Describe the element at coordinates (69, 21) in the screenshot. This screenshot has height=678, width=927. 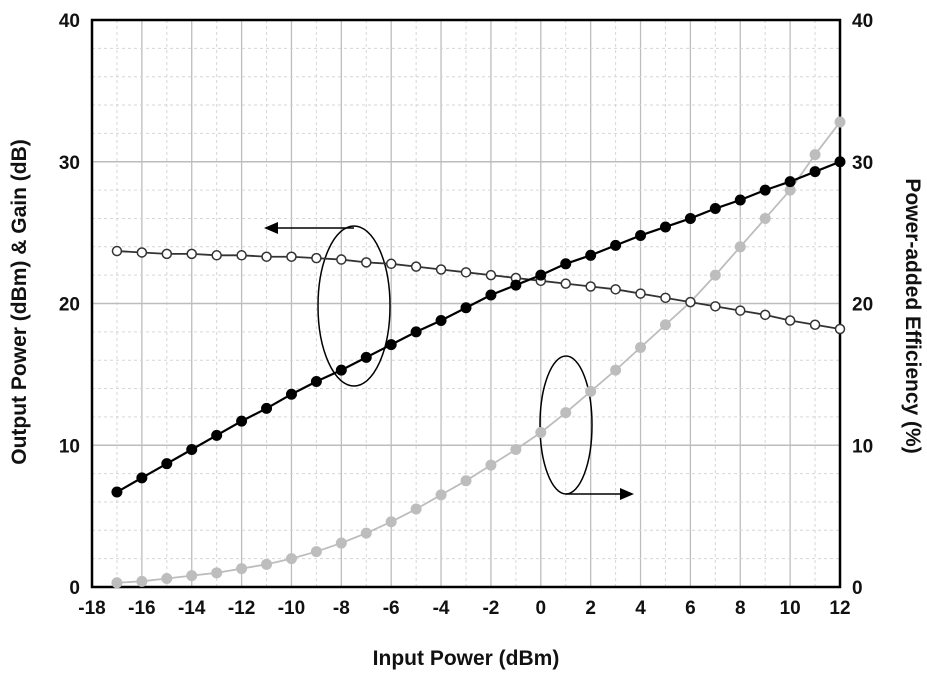
I see `y-tick-label-left: 40` at that location.